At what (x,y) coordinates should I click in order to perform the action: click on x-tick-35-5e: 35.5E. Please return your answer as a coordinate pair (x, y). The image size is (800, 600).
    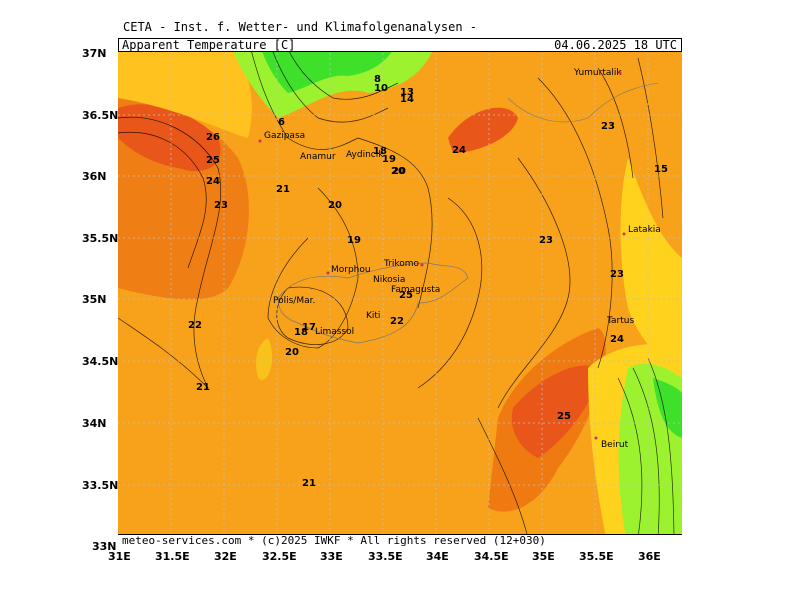
    Looking at the image, I should click on (596, 556).